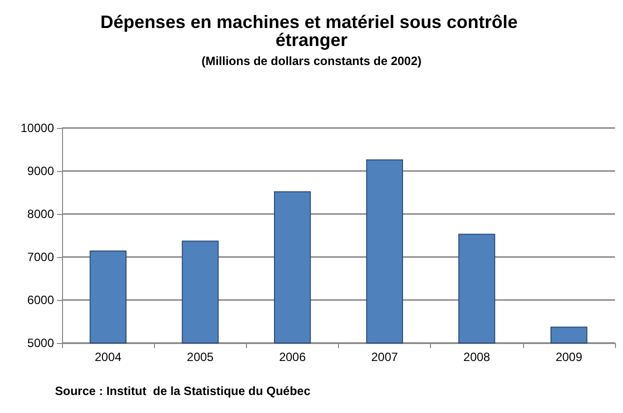 This screenshot has width=623, height=413. Describe the element at coordinates (311, 31) in the screenshot. I see `chart-title: Dépenses en machines et matériel sous contrôle étranger` at that location.